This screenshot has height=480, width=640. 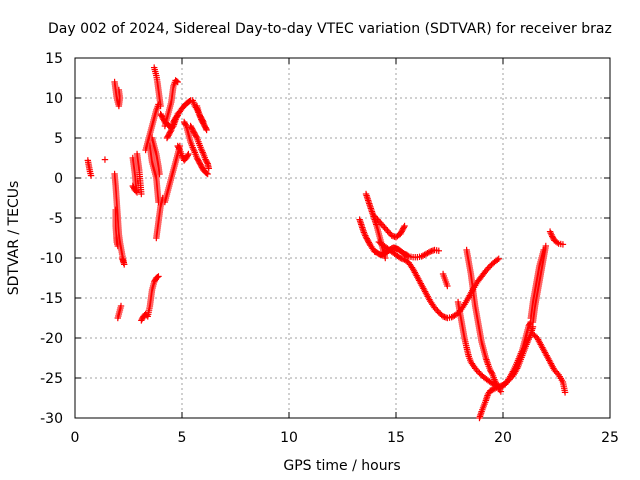 I want to click on y-tick-label: -30, so click(x=51, y=419).